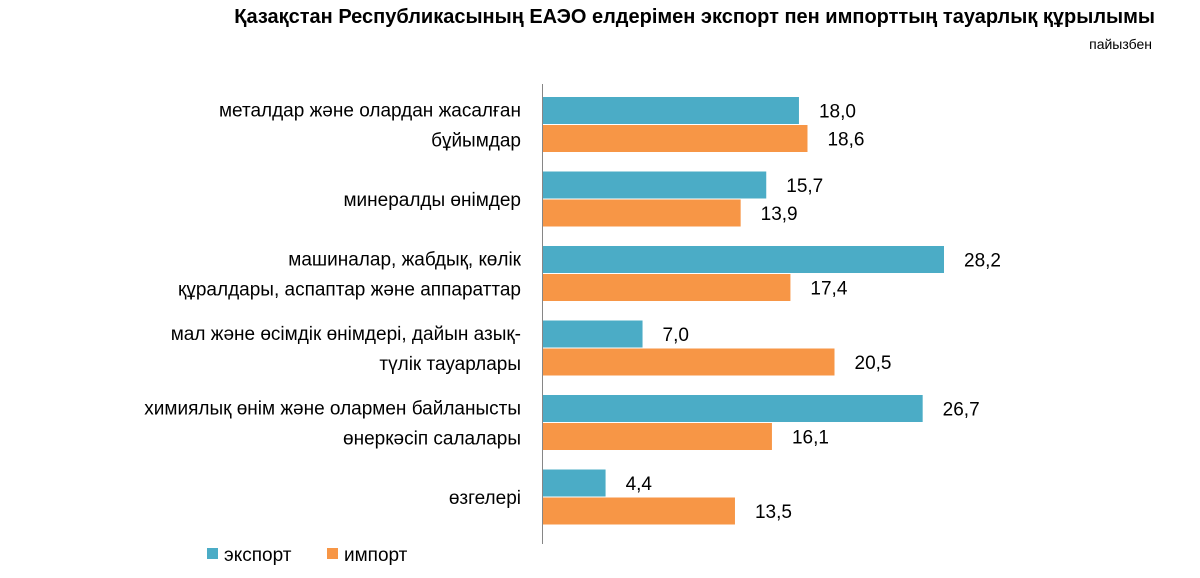  What do you see at coordinates (873, 363) in the screenshot?
I see `data-label: 20,5` at bounding box center [873, 363].